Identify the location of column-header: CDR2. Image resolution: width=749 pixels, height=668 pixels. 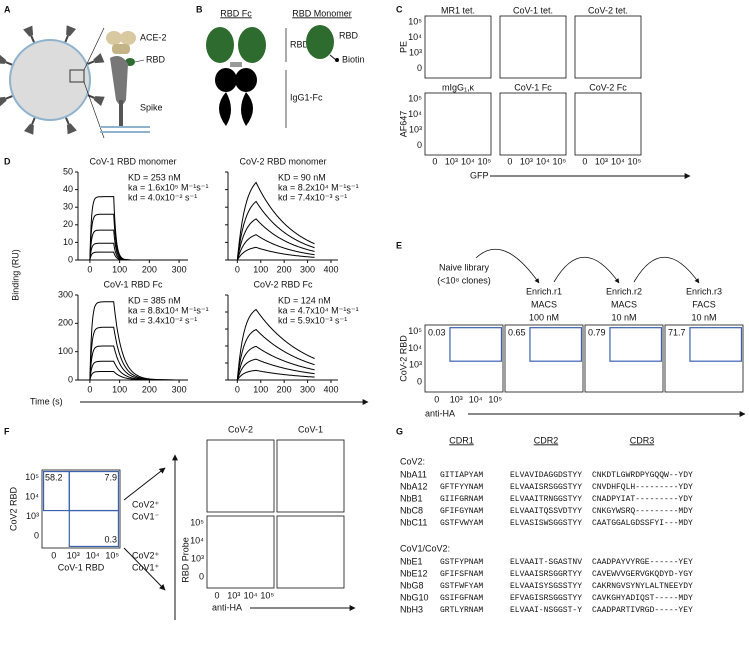
(546, 440).